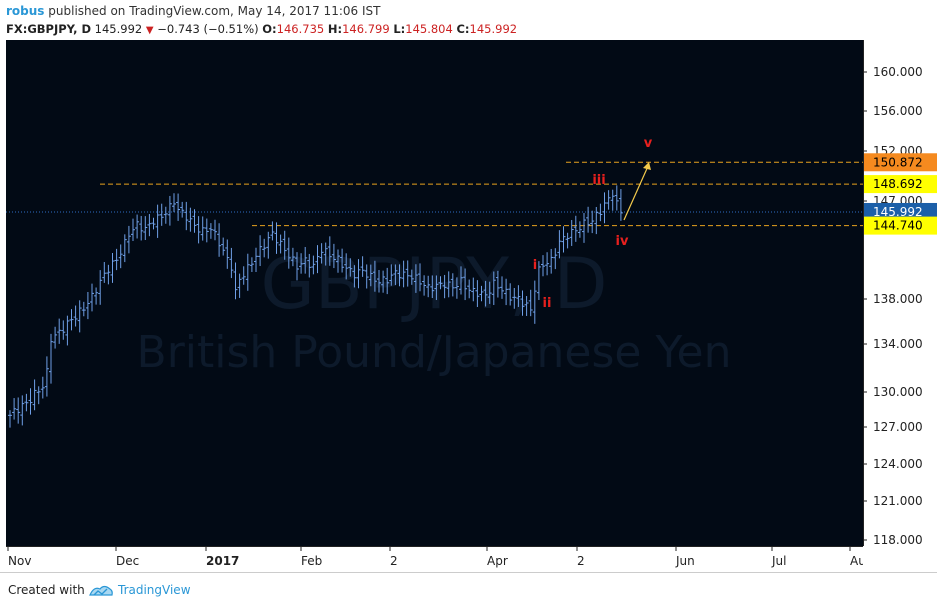 This screenshot has width=937, height=608. Describe the element at coordinates (49, 29) in the screenshot. I see `symbol-name: FX:GBPJPY, D` at that location.